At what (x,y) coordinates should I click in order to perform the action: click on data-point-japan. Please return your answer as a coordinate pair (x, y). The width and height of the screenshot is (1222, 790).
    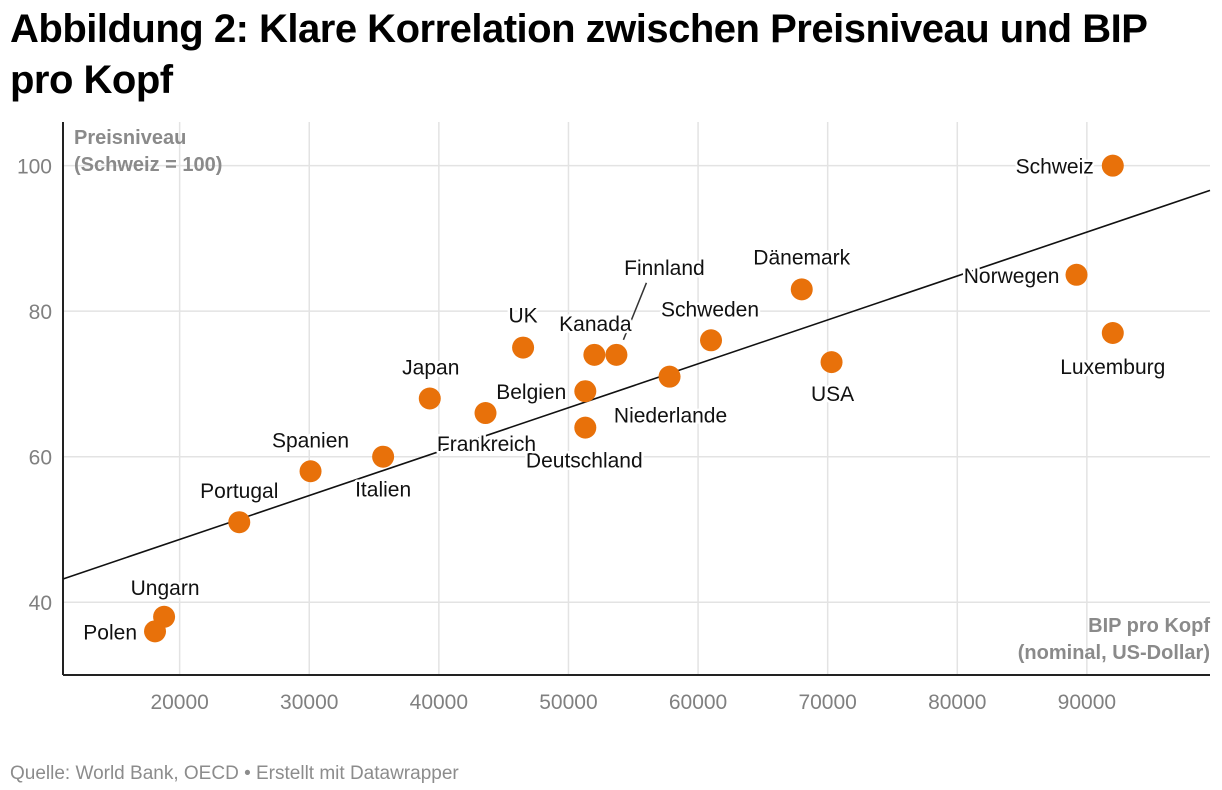
    Looking at the image, I should click on (429, 398).